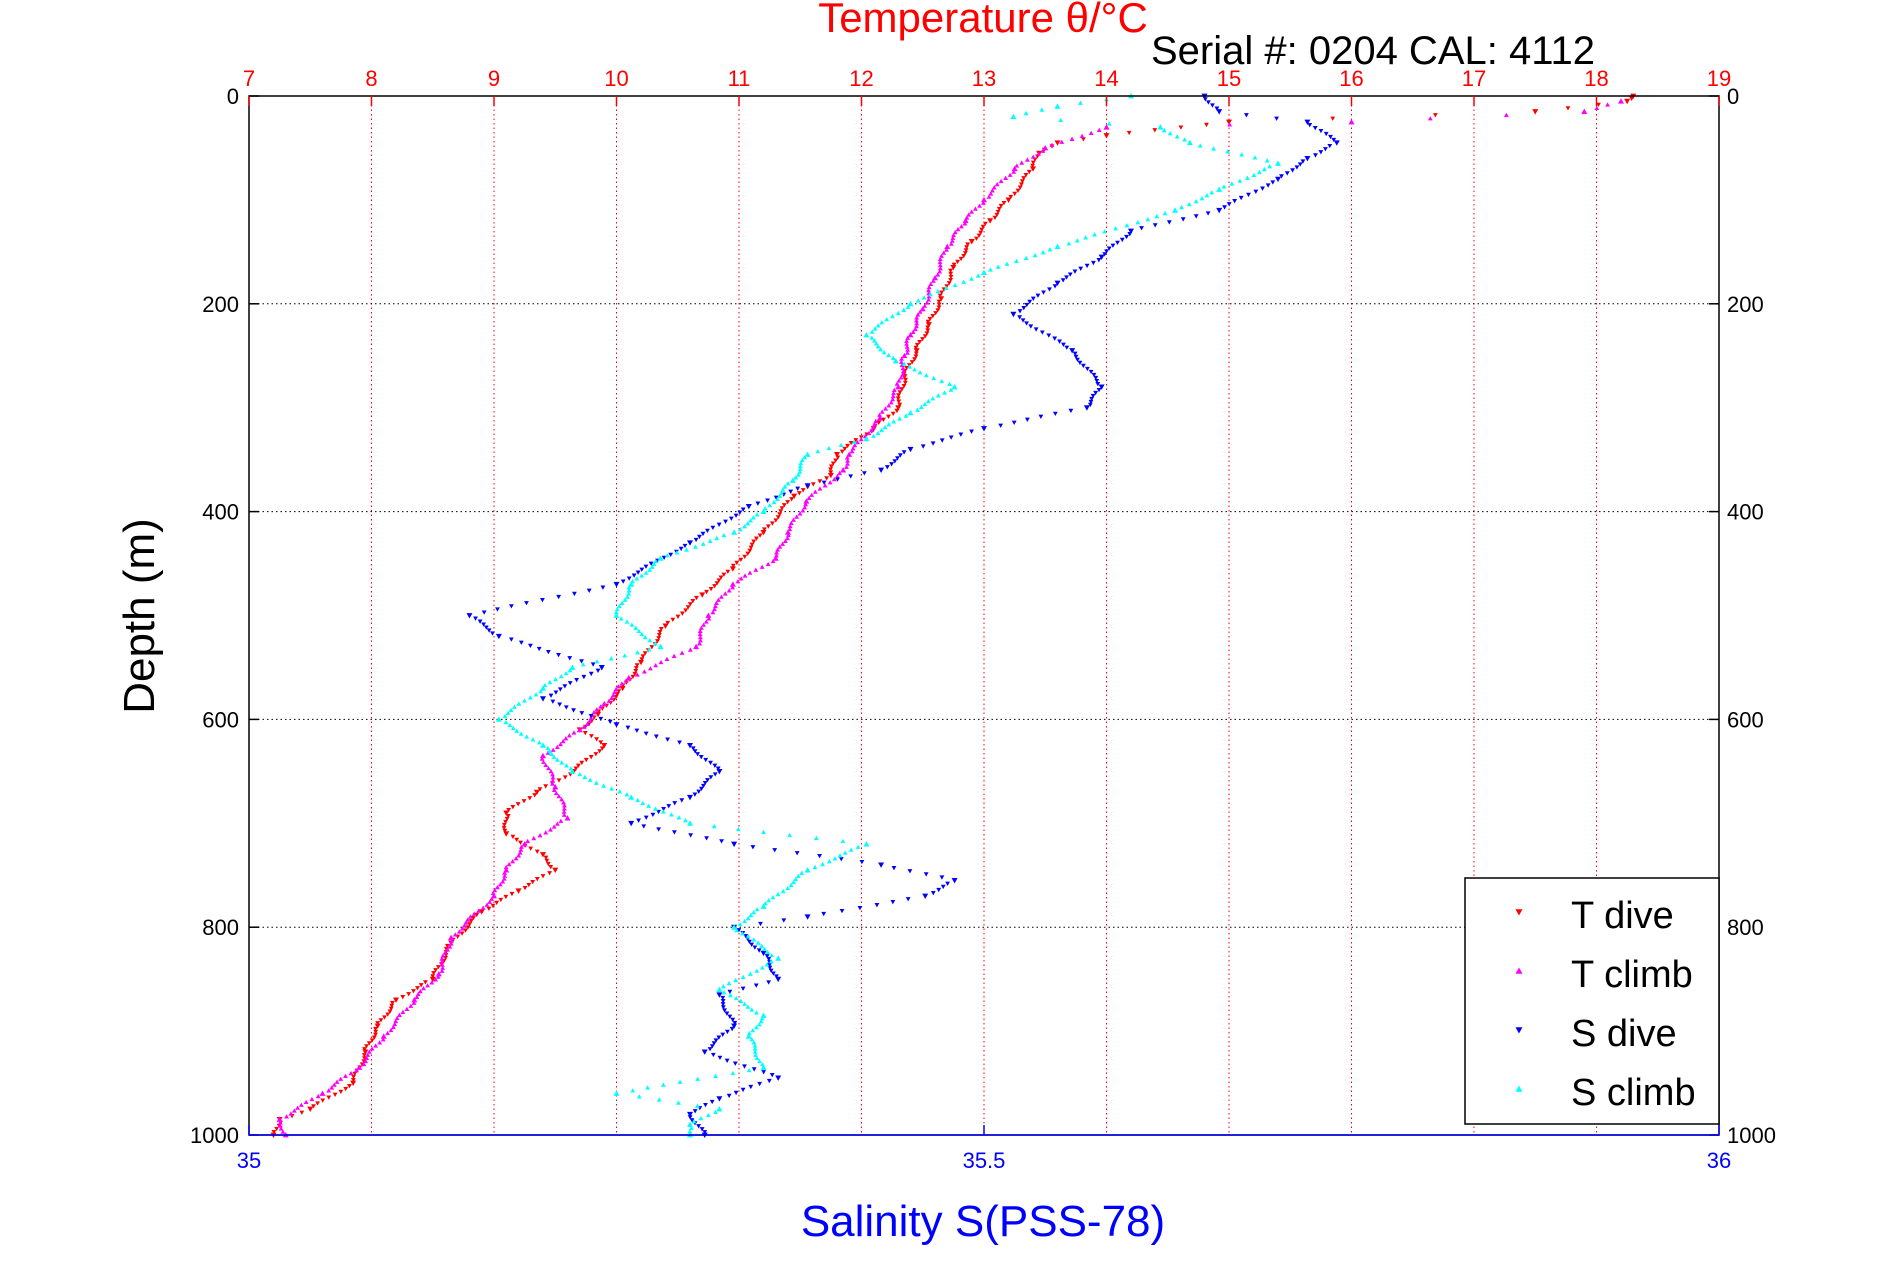 Image resolution: width=1891 pixels, height=1262 pixels. I want to click on serial-annotation: Serial #: 0204 CAL: 4112, so click(1373, 51).